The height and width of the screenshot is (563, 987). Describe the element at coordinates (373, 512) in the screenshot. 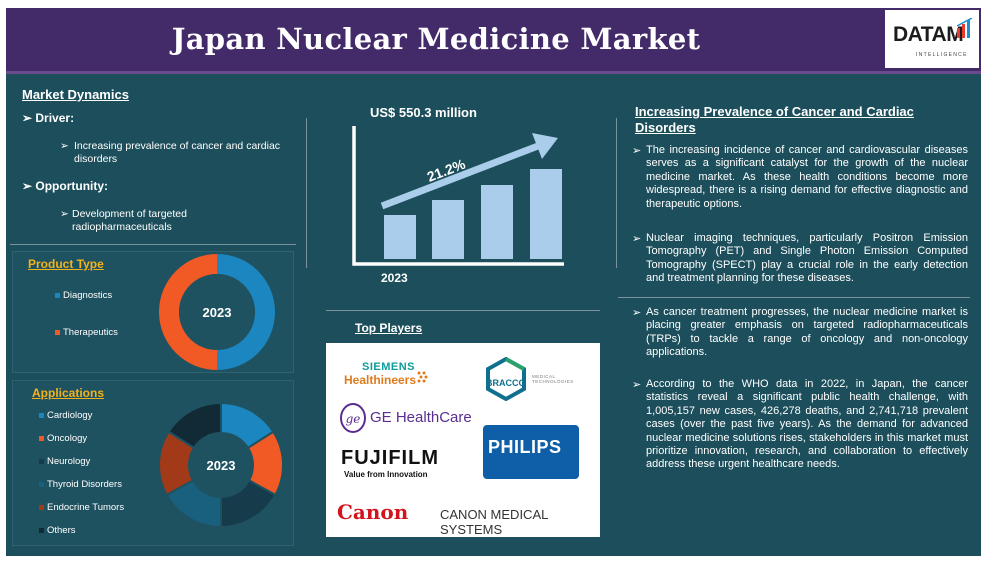

I see `canon-logo: Canon` at that location.